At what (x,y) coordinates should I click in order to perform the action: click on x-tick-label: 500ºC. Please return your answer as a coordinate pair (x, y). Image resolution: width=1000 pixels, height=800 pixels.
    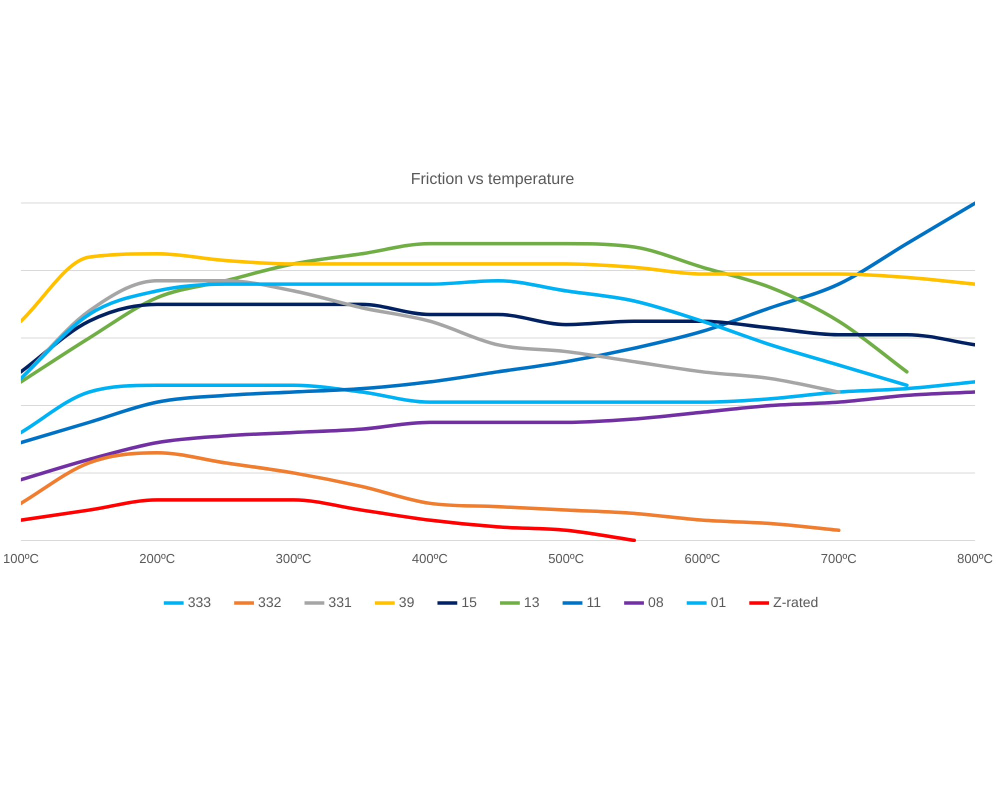
    Looking at the image, I should click on (566, 558).